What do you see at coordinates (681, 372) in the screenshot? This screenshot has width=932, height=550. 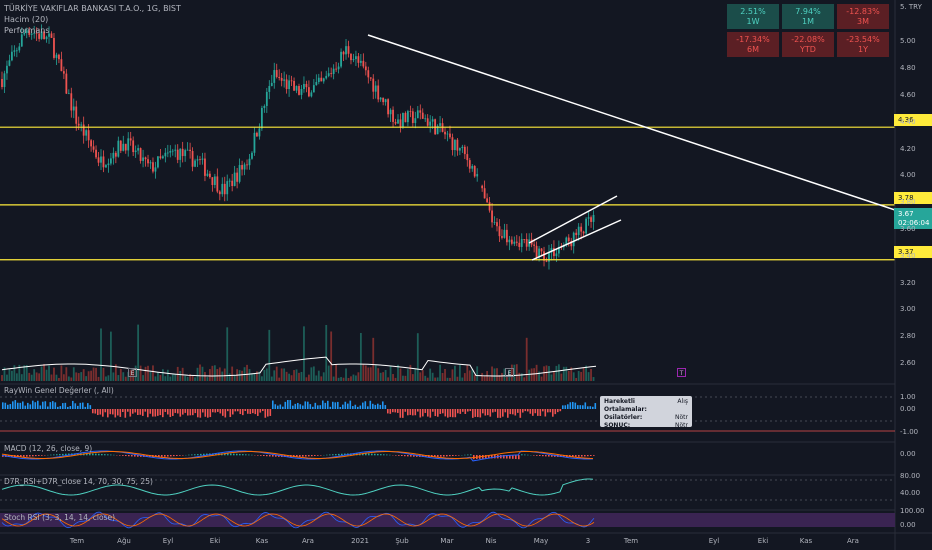 I see `event-marker: T` at bounding box center [681, 372].